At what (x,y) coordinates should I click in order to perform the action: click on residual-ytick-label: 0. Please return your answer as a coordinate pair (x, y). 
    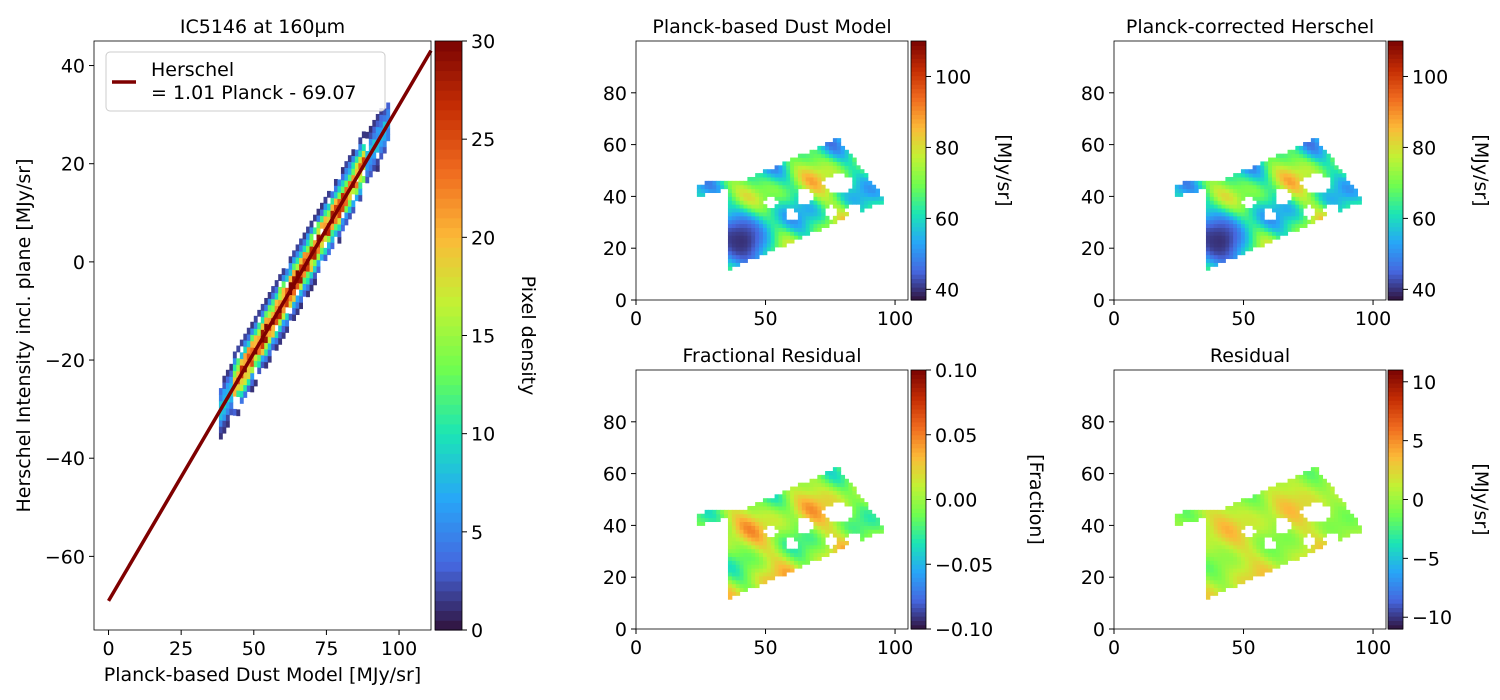
    Looking at the image, I should click on (1099, 630).